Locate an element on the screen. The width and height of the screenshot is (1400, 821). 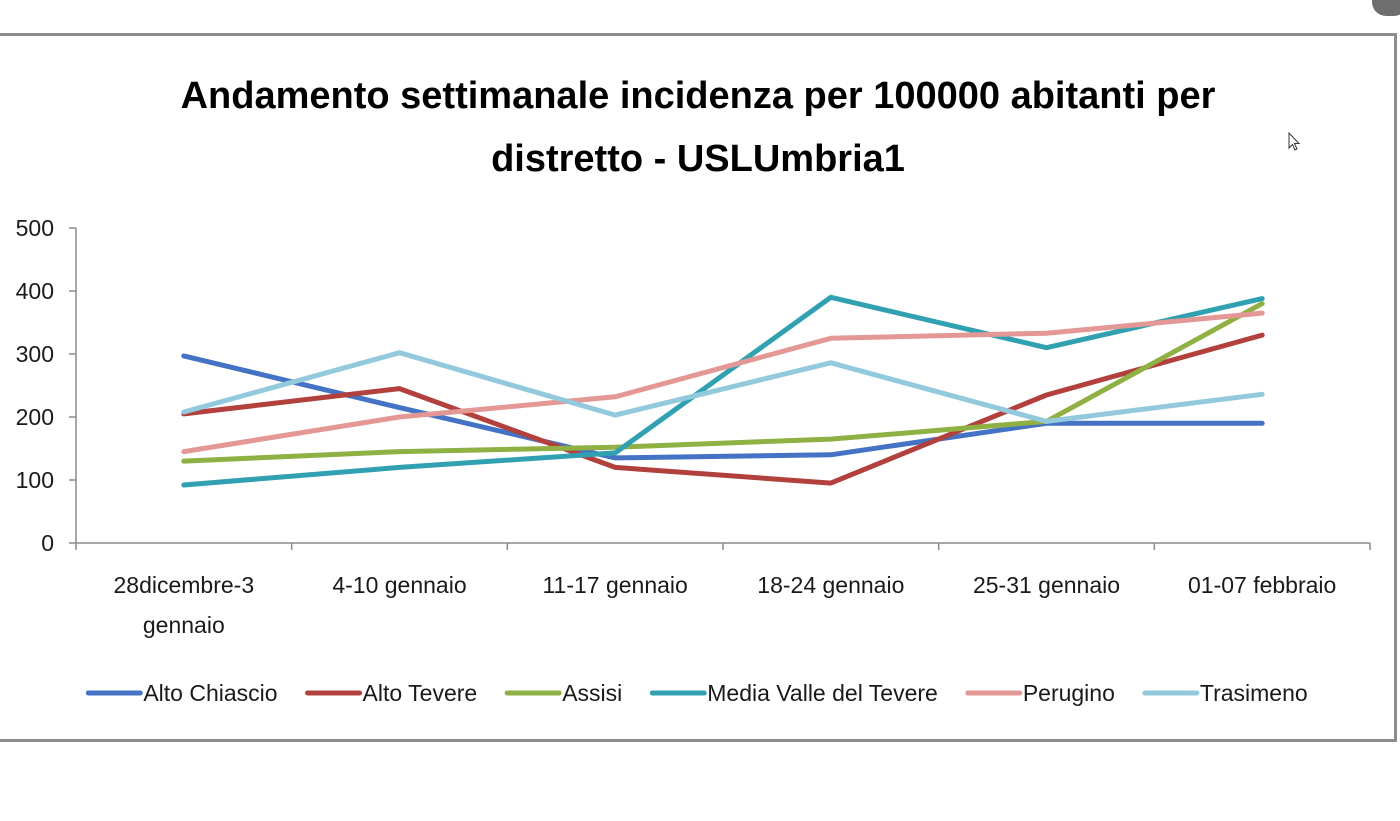
y-tick-label: 500 is located at coordinates (35, 228).